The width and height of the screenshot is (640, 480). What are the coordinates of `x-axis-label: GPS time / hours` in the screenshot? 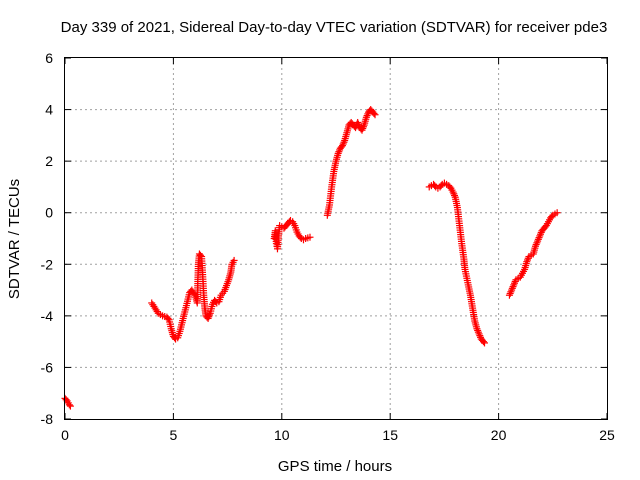 It's located at (335, 466).